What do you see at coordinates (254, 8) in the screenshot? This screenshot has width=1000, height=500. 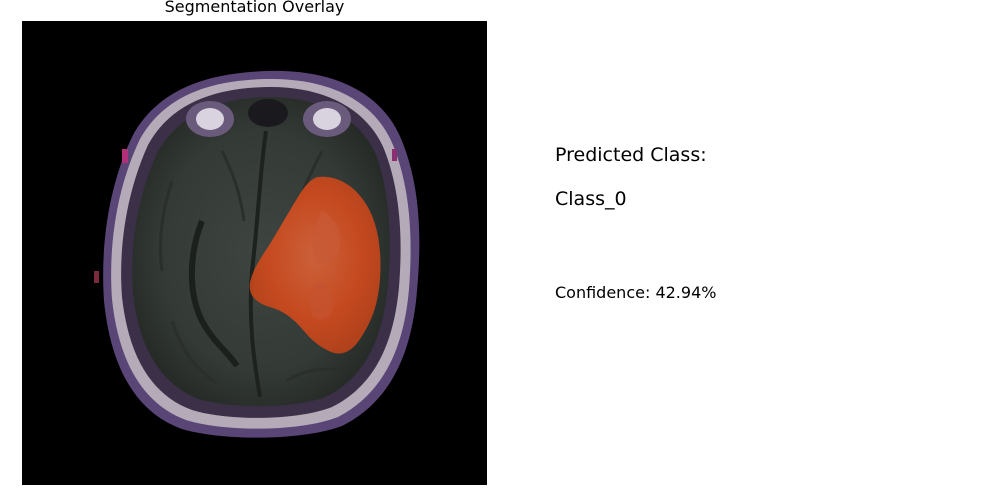 I see `overlay-title: Segmentation Overlay` at bounding box center [254, 8].